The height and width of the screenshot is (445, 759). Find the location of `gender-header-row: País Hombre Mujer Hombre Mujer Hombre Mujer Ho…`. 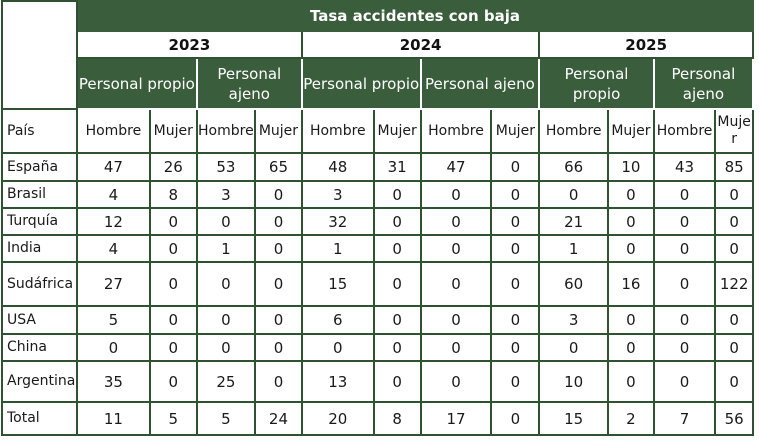

gender-header-row: País Hombre Mujer Hombre Mujer Hombre Mujer Ho… is located at coordinates (377, 131).